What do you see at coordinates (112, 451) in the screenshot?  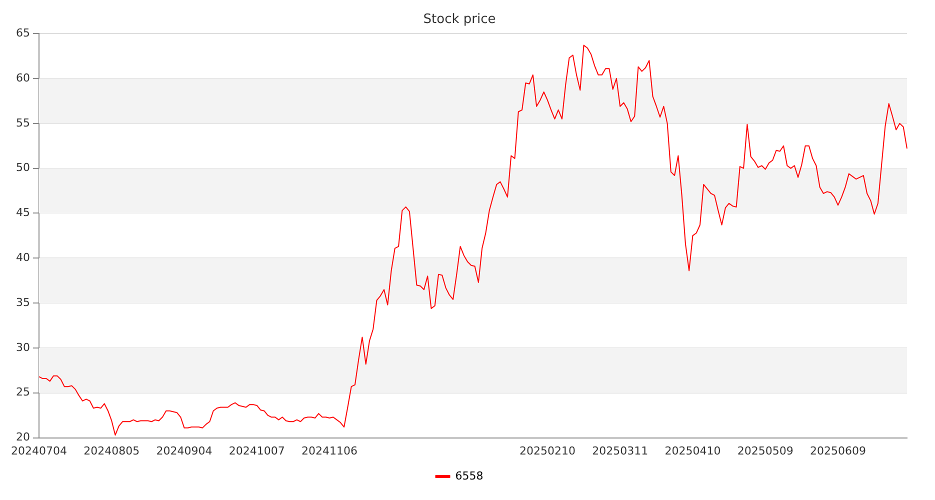 I see `x-tick-label: 20240805` at bounding box center [112, 451].